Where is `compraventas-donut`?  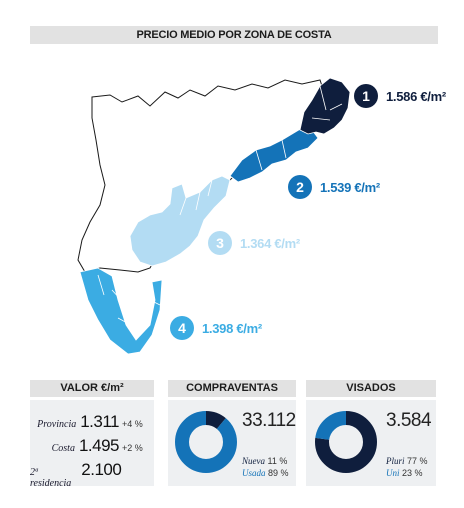
compraventas-donut is located at coordinates (206, 442).